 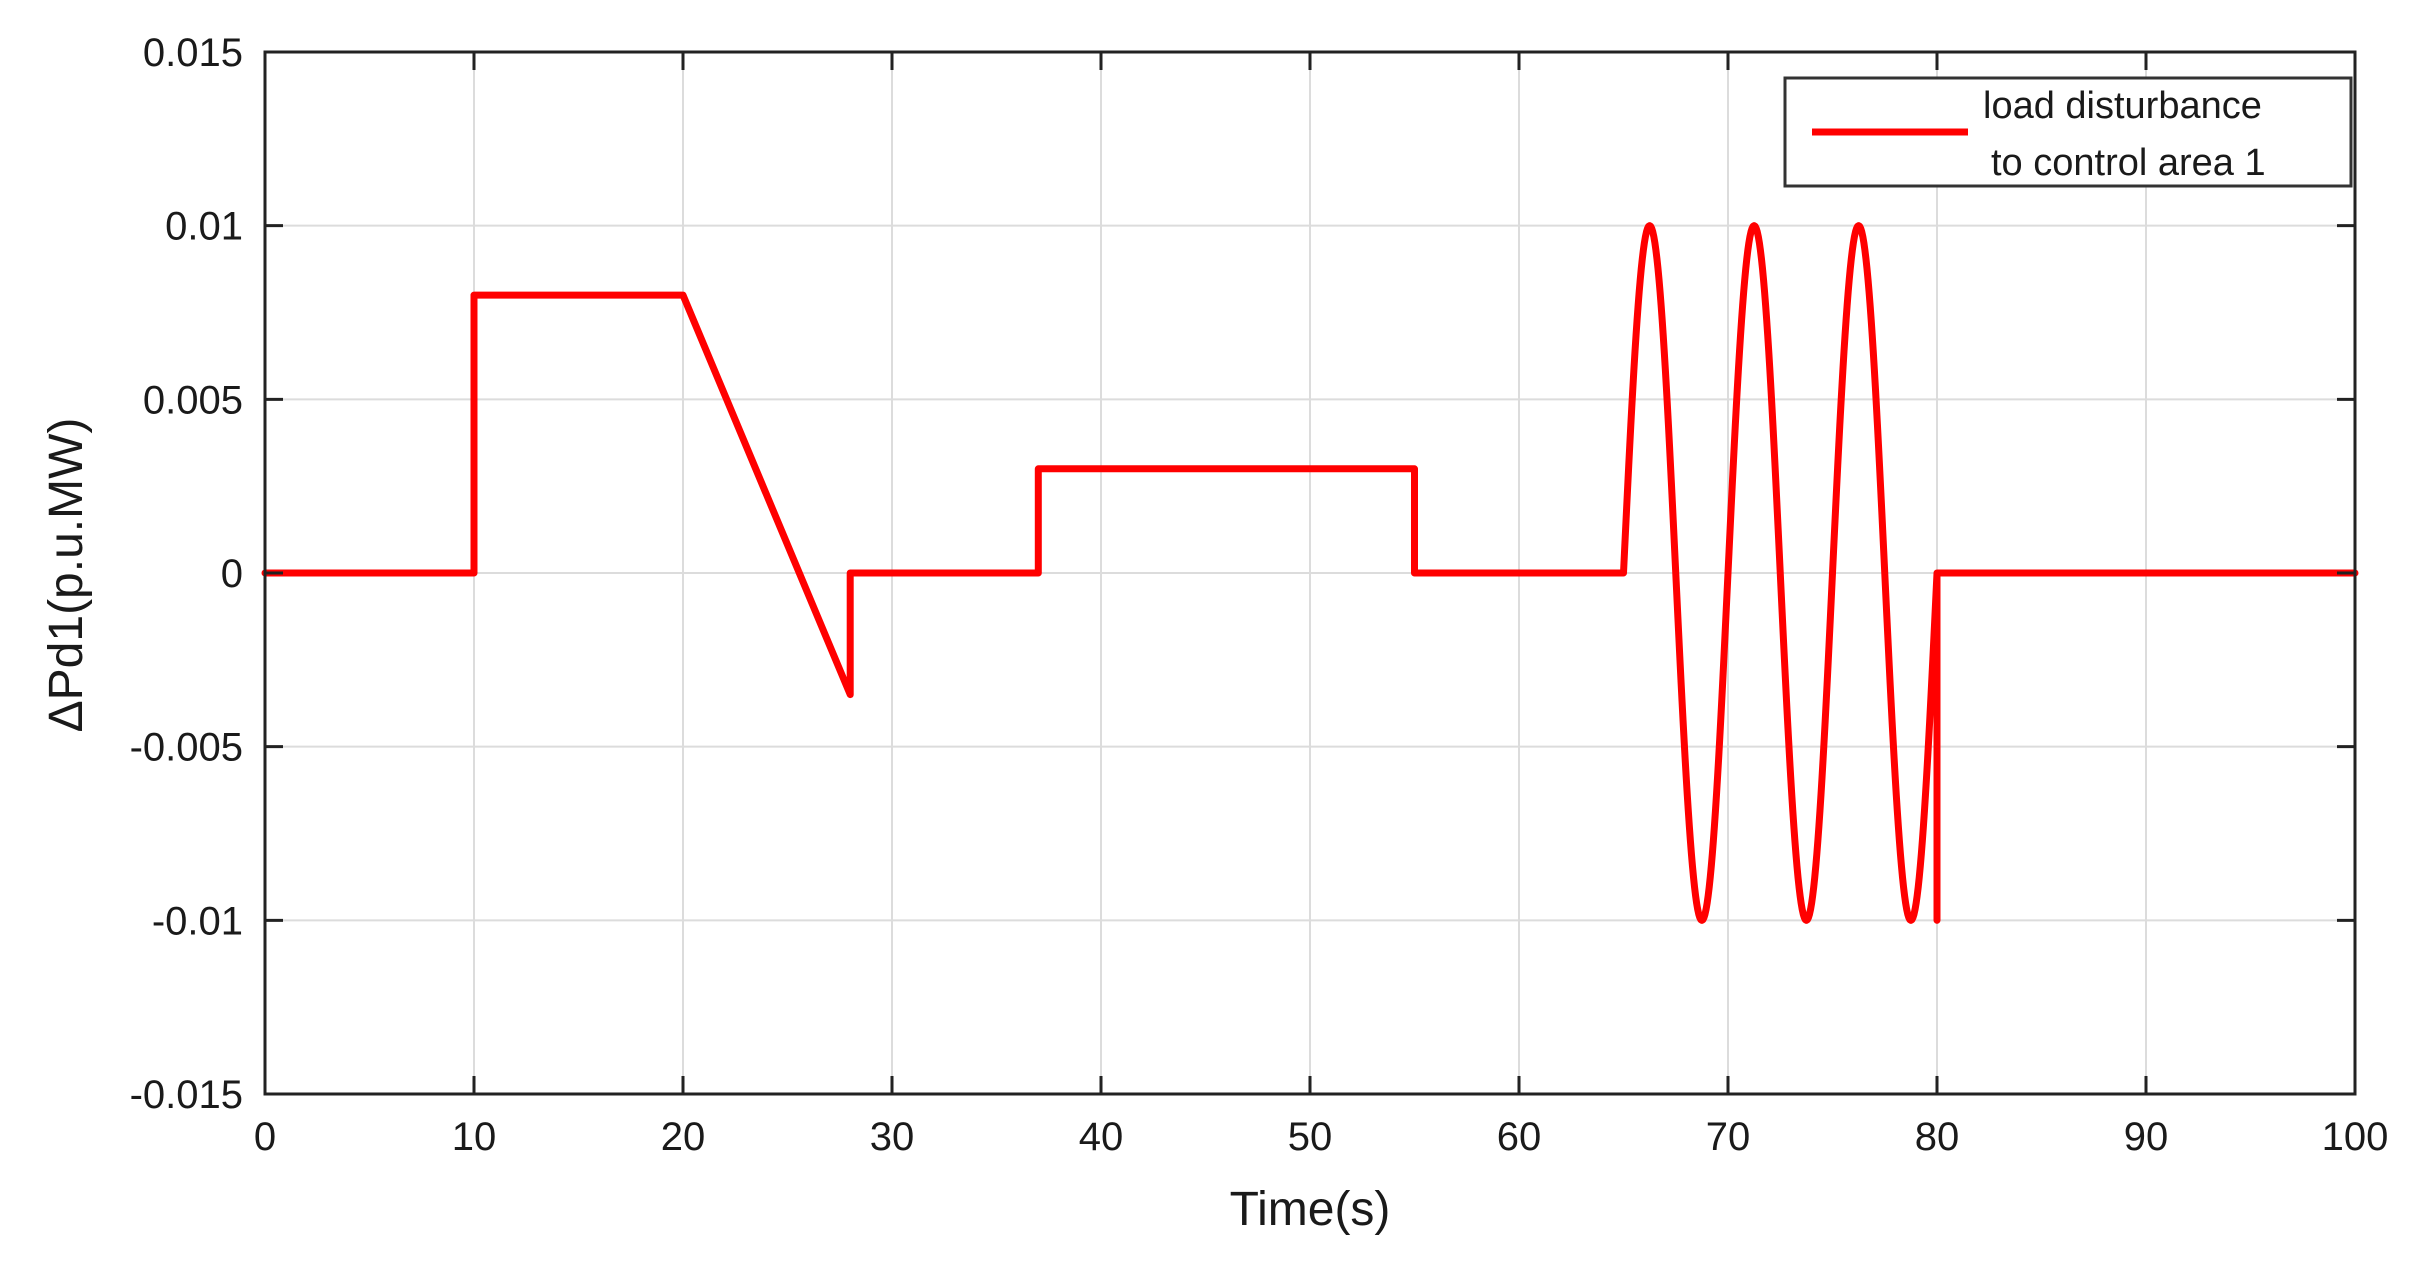 What do you see at coordinates (66, 575) in the screenshot?
I see `y-axis-title: ΔPd1(p.u.MW)` at bounding box center [66, 575].